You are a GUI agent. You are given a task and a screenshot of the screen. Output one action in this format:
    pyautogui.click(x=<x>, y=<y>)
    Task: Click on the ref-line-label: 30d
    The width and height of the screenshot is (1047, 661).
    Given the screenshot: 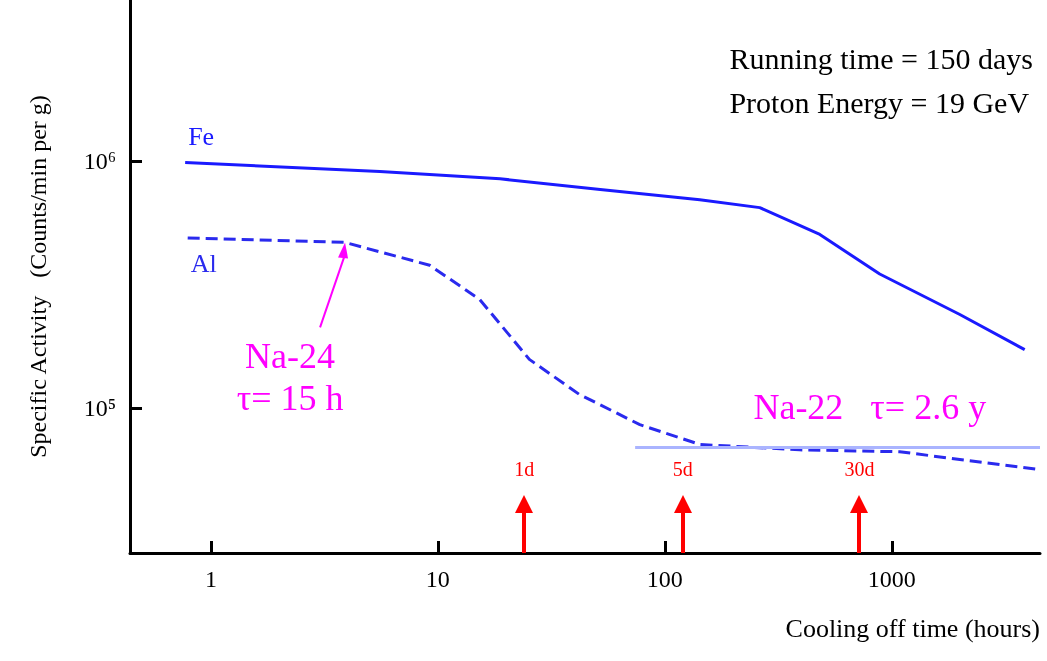 What is the action you would take?
    pyautogui.click(x=859, y=469)
    